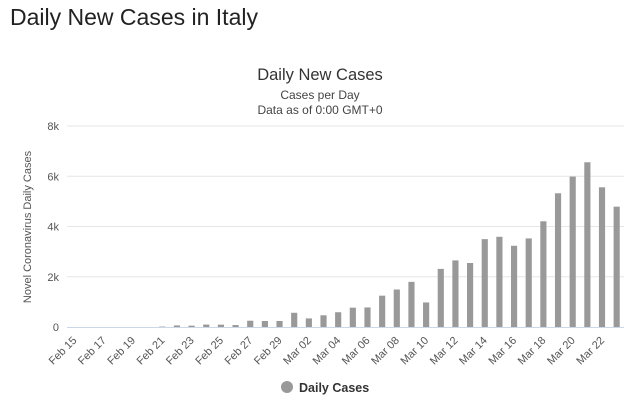 Image resolution: width=640 pixels, height=403 pixels. Describe the element at coordinates (134, 17) in the screenshot. I see `page-heading: Daily New Cases in Italy` at that location.